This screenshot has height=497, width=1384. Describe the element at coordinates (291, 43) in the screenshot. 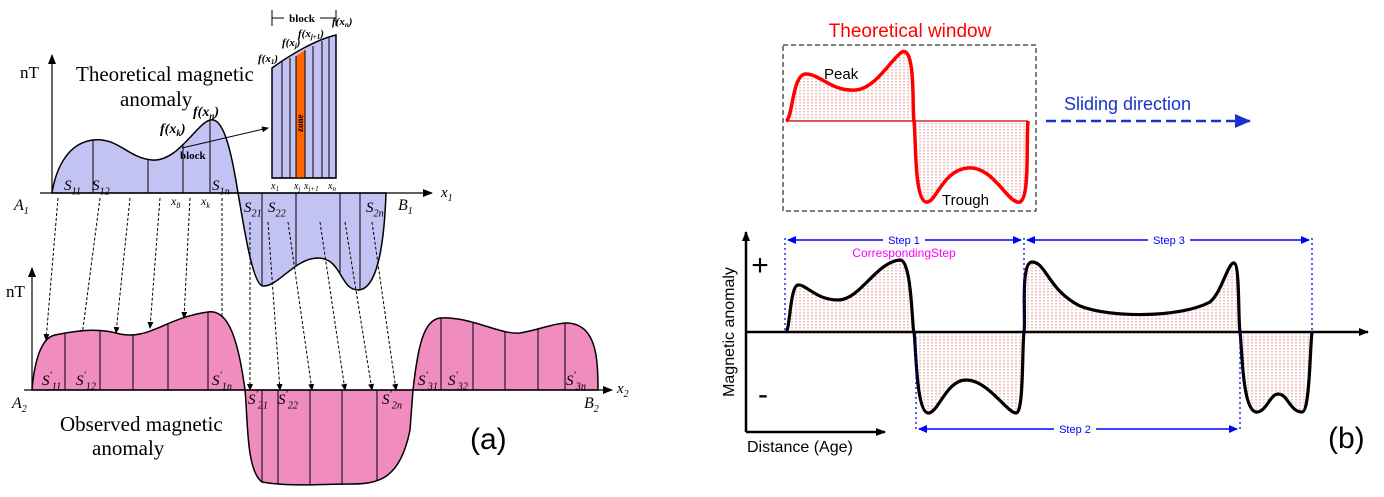

I see `inset-fx-label: f(xj)` at that location.